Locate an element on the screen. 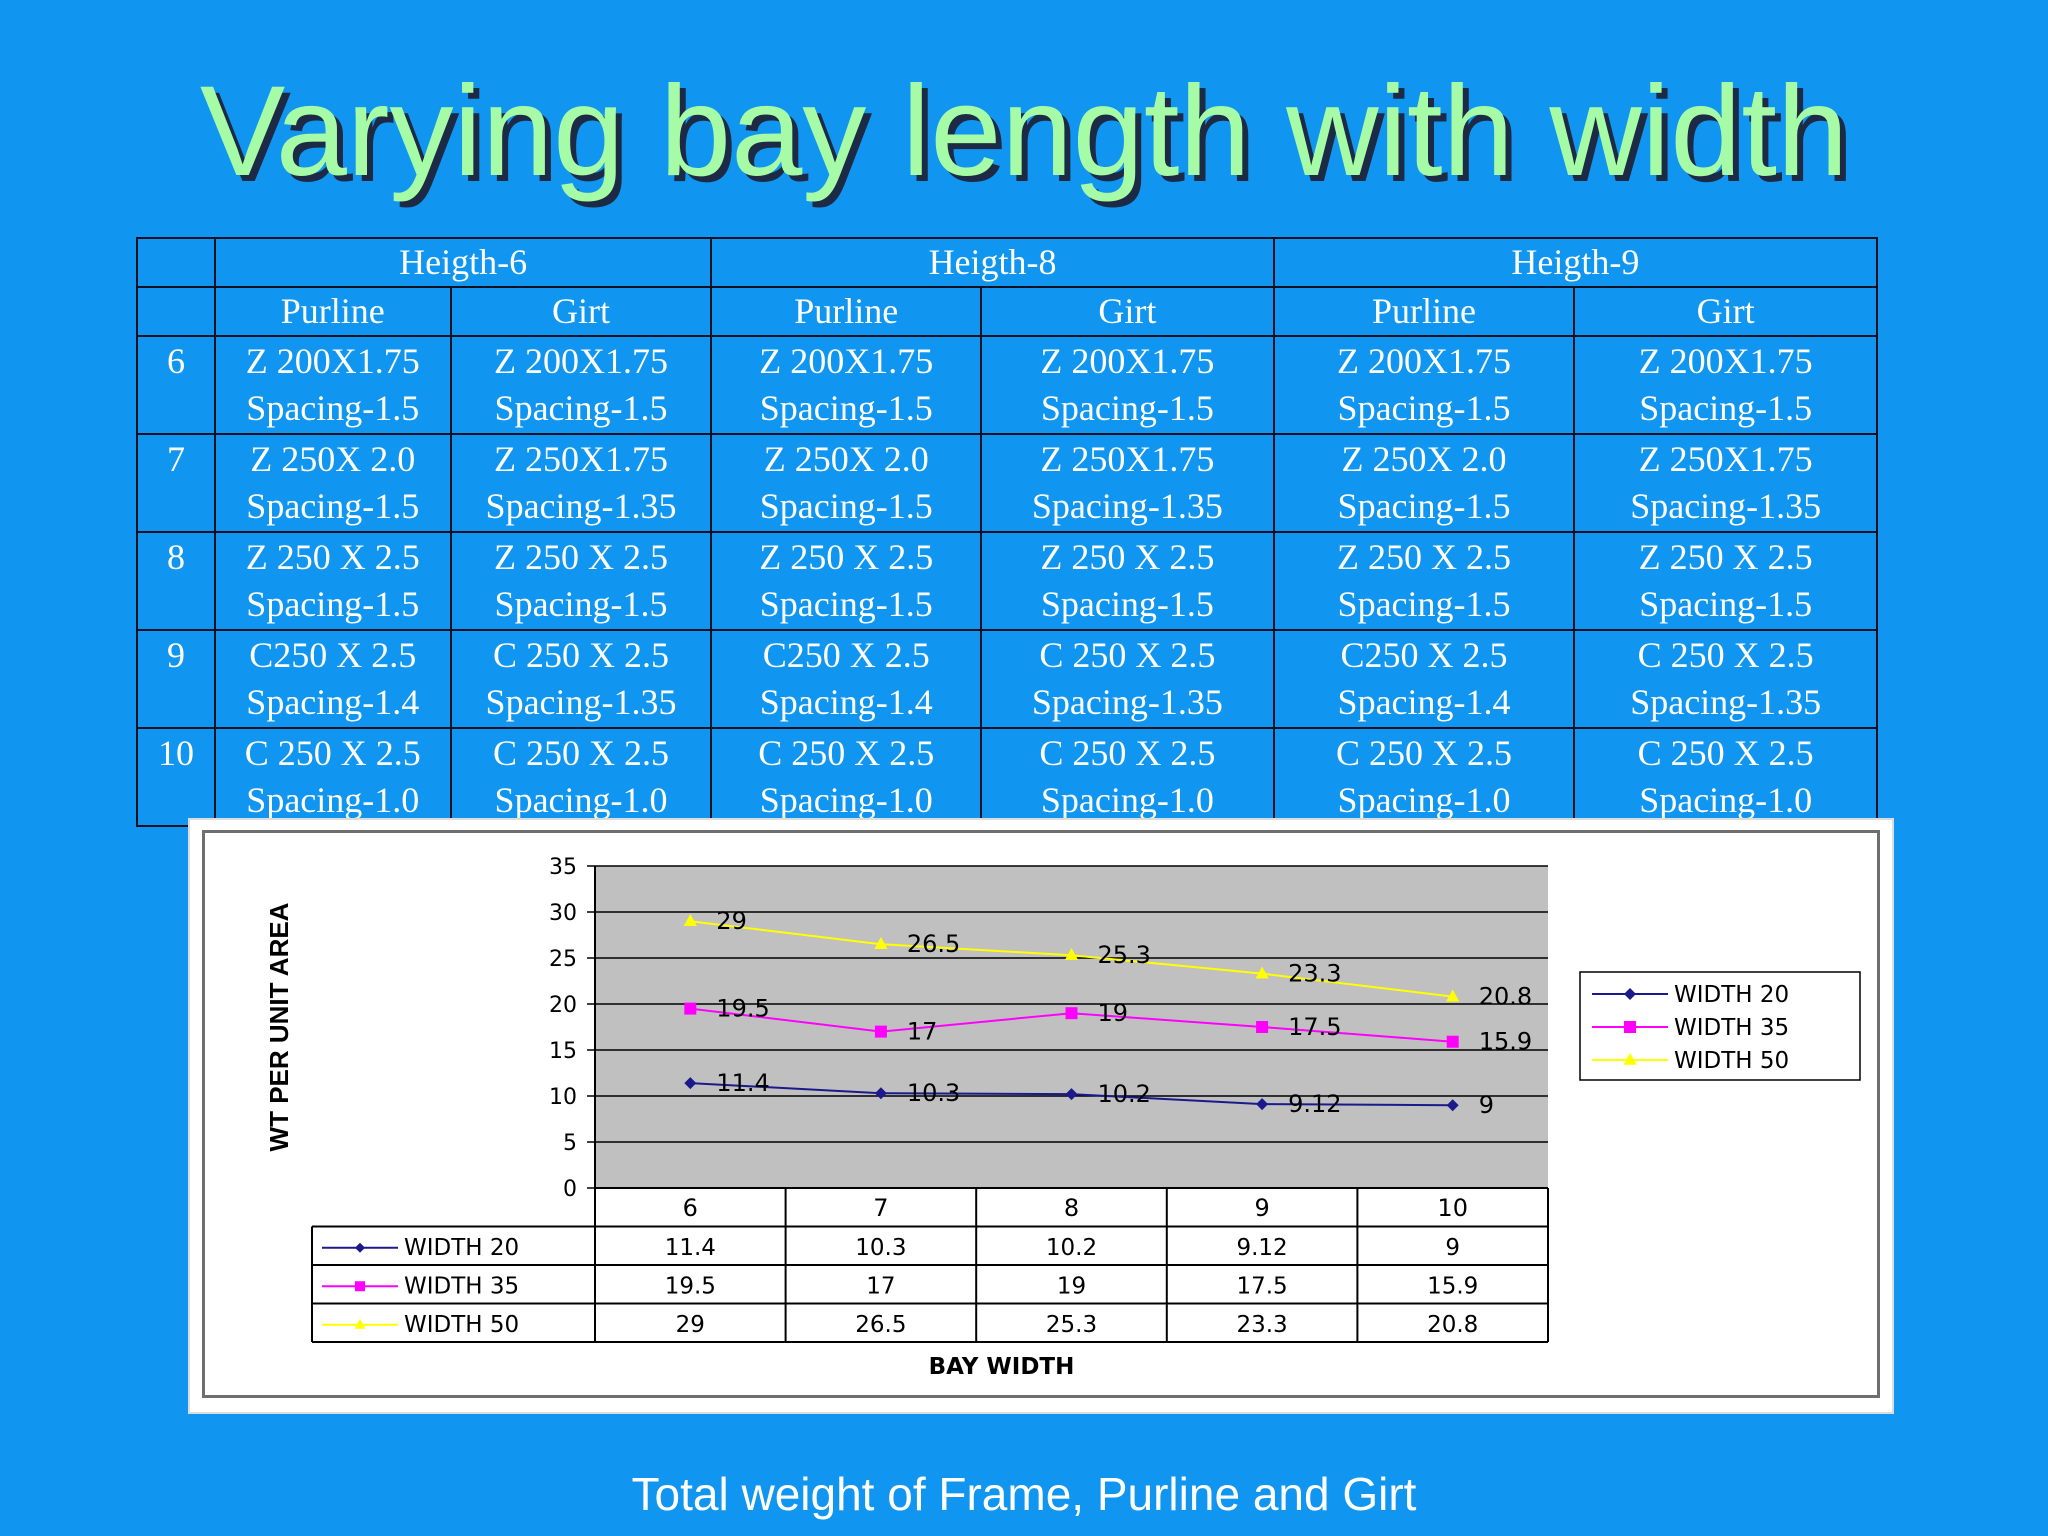 This screenshot has height=1536, width=2048. bay-length-cell: 6 is located at coordinates (176, 385).